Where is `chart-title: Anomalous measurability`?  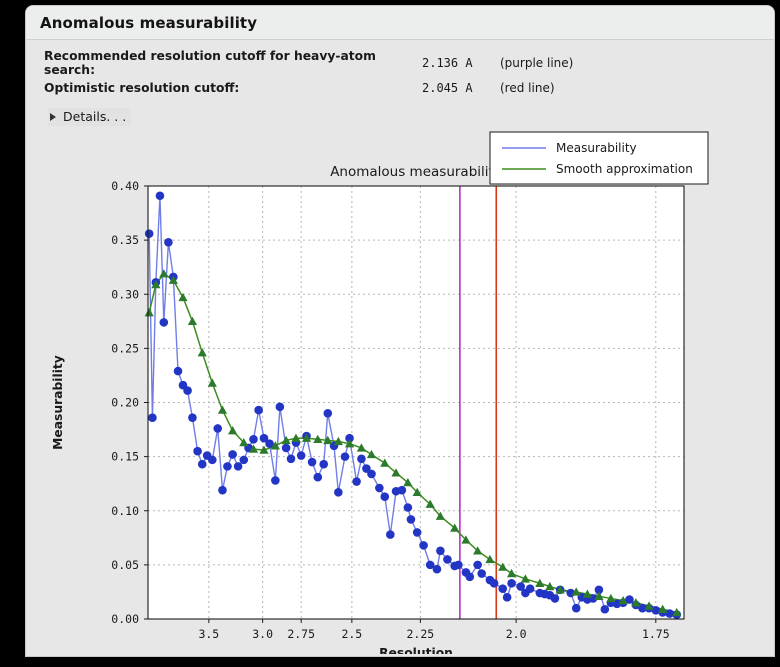 chart-title: Anomalous measurability is located at coordinates (416, 172).